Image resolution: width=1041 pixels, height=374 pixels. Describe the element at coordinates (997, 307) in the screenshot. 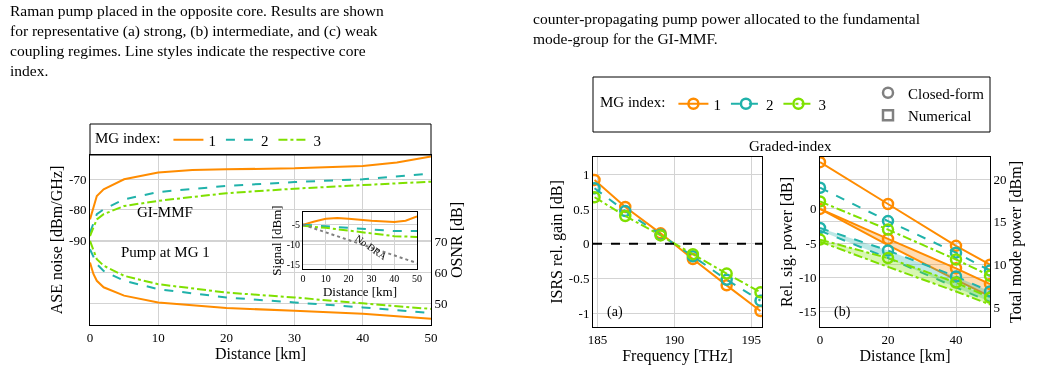

I see `y2-tick-label: 5` at that location.